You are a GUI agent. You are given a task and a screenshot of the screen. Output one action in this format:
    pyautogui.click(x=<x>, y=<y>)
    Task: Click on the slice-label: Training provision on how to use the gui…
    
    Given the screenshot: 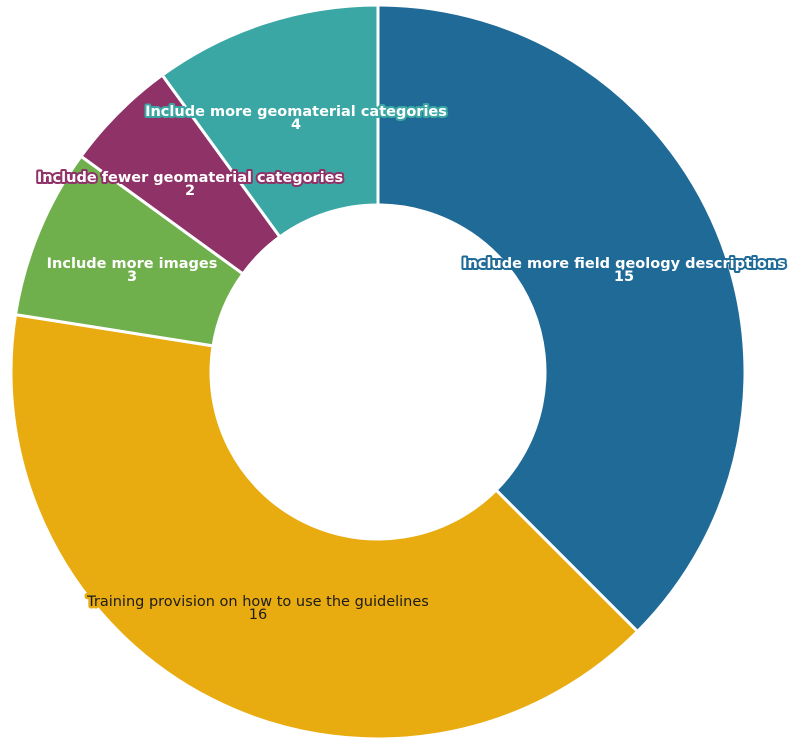 What is the action you would take?
    pyautogui.click(x=257, y=608)
    